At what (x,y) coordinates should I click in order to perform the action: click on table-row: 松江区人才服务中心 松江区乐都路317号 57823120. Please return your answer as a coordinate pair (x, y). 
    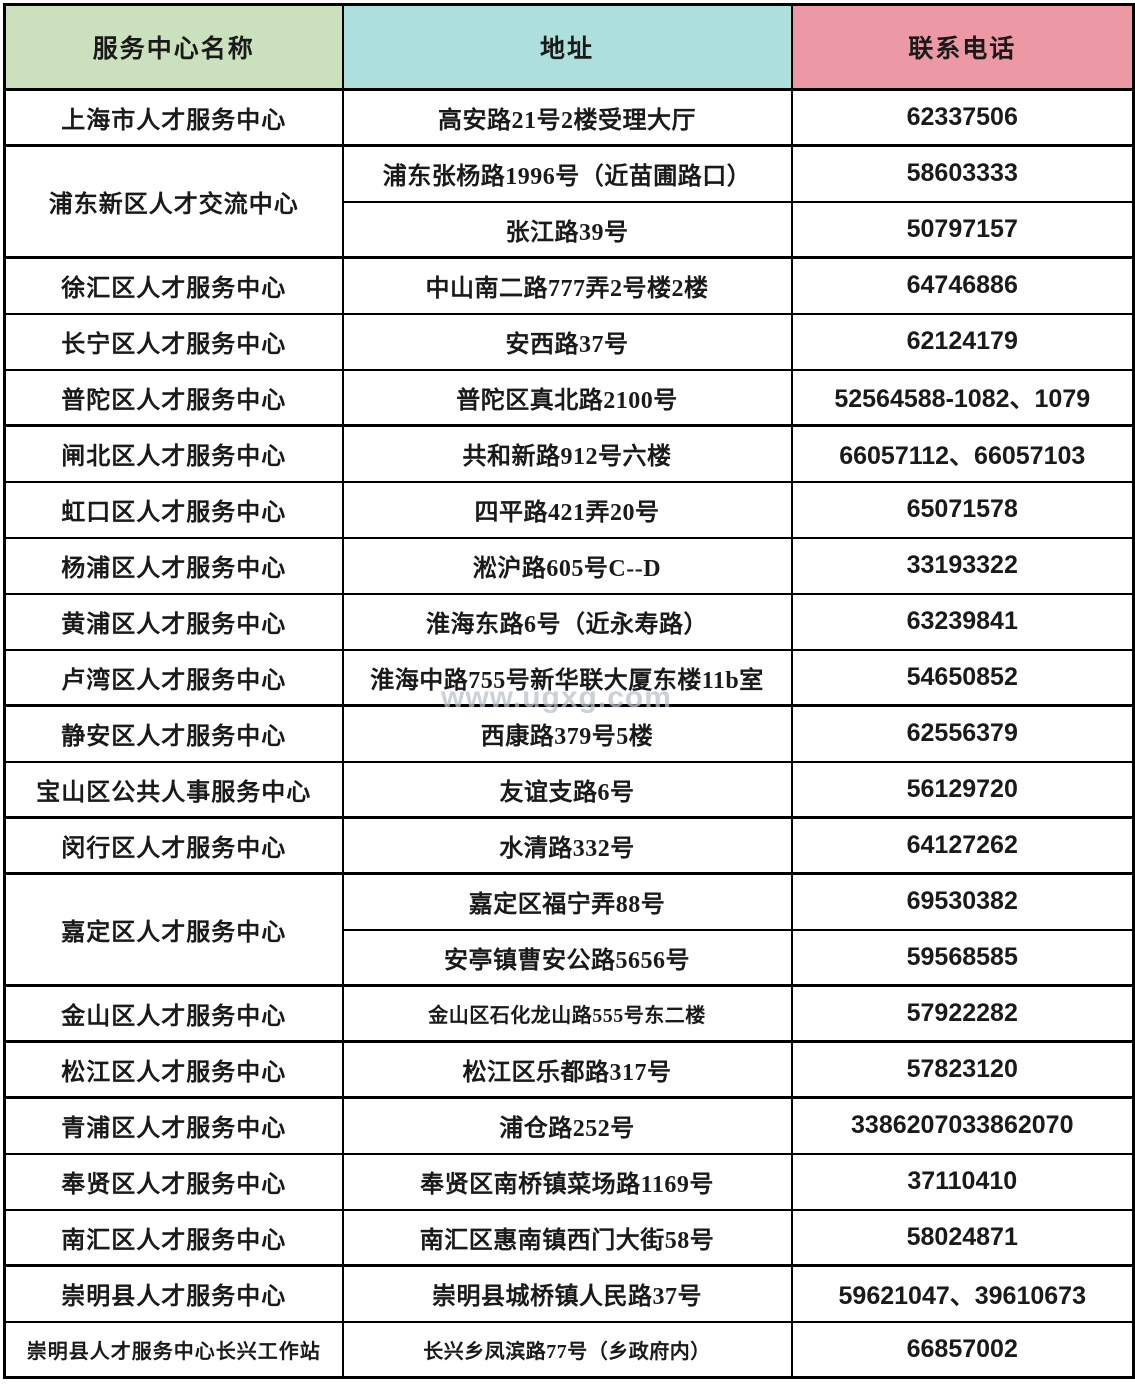
    Looking at the image, I should click on (569, 1069).